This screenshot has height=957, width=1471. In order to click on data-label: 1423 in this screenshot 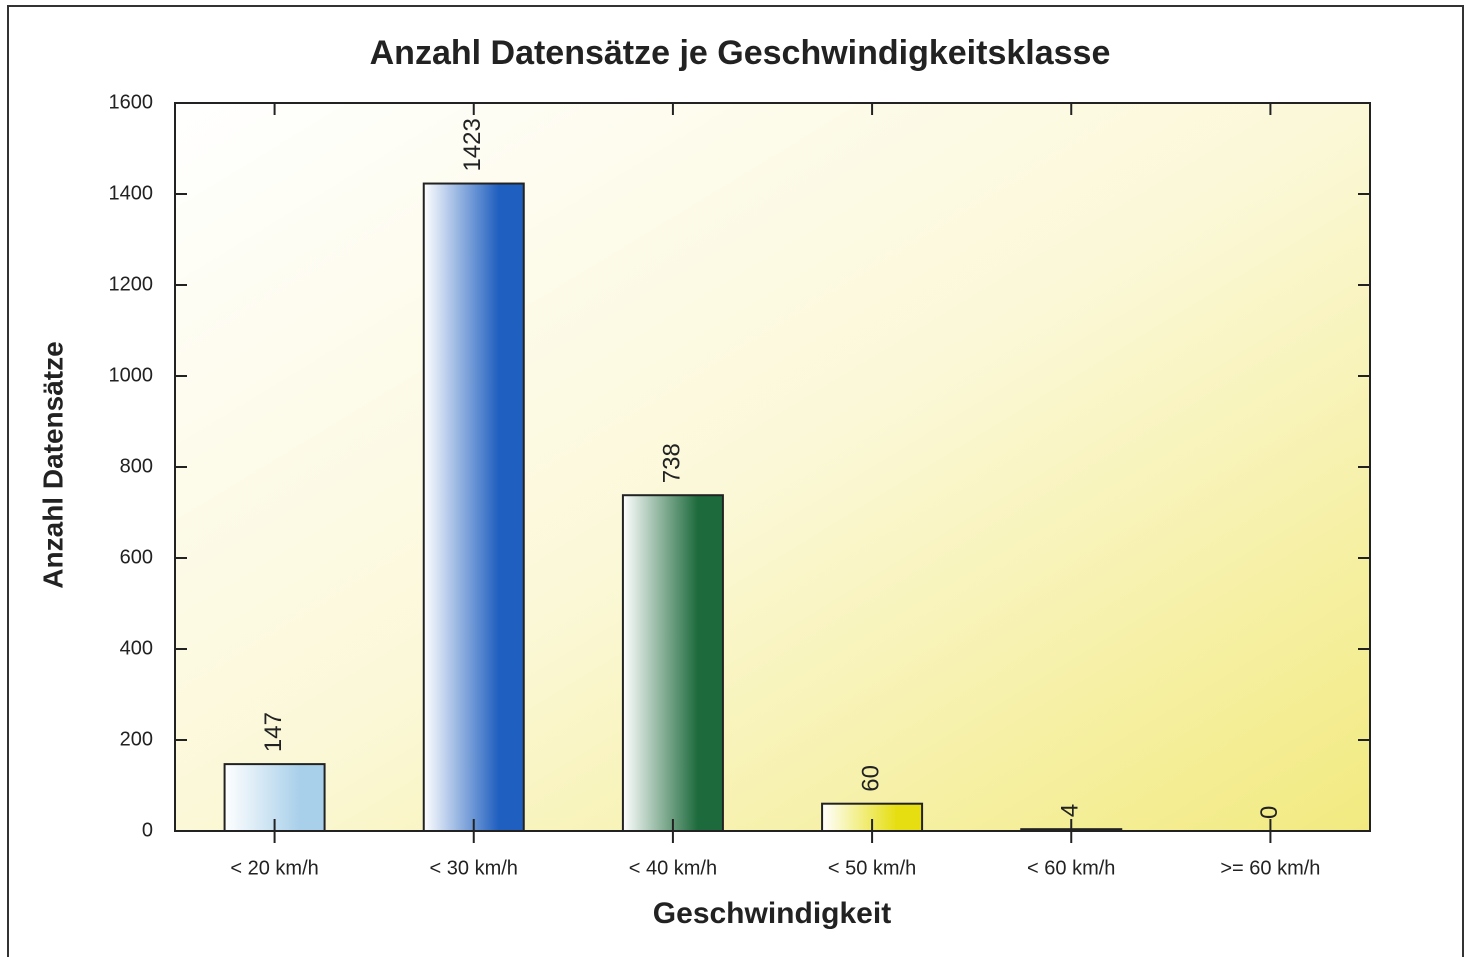, I will do `click(472, 144)`.